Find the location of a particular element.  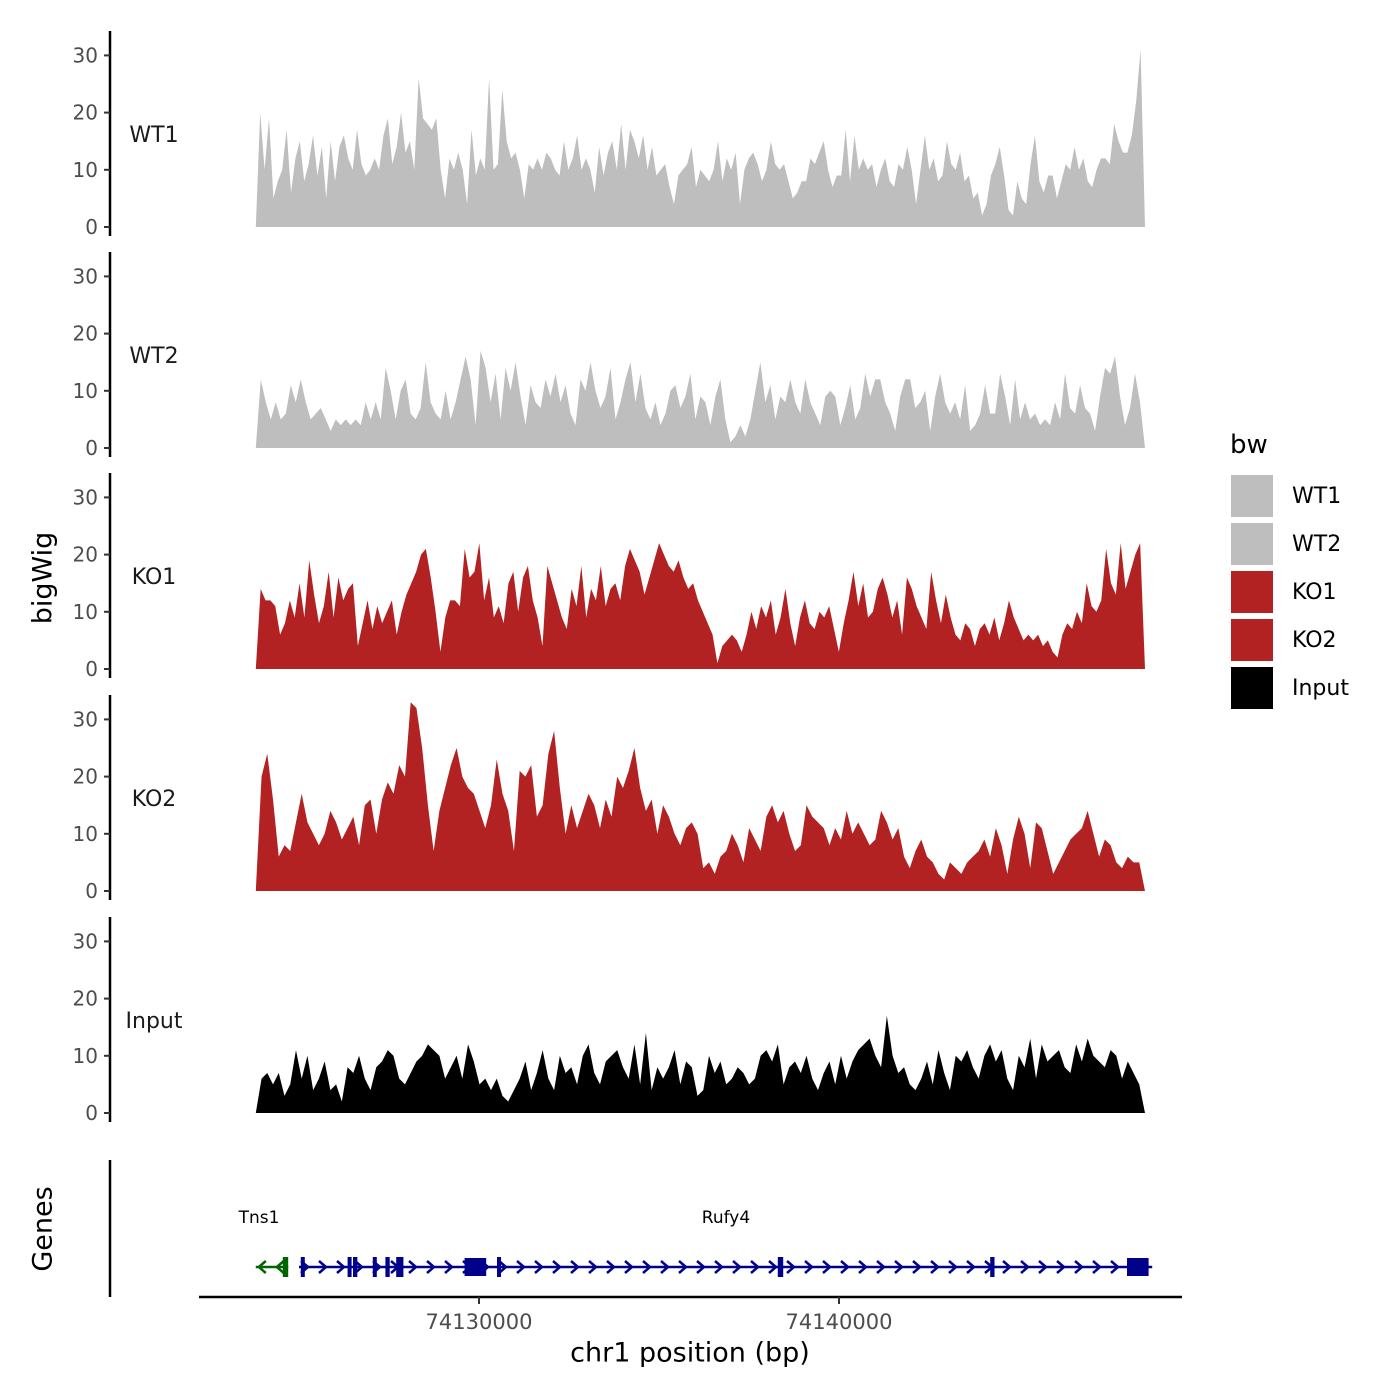

legend-label: WT1 is located at coordinates (1317, 496).